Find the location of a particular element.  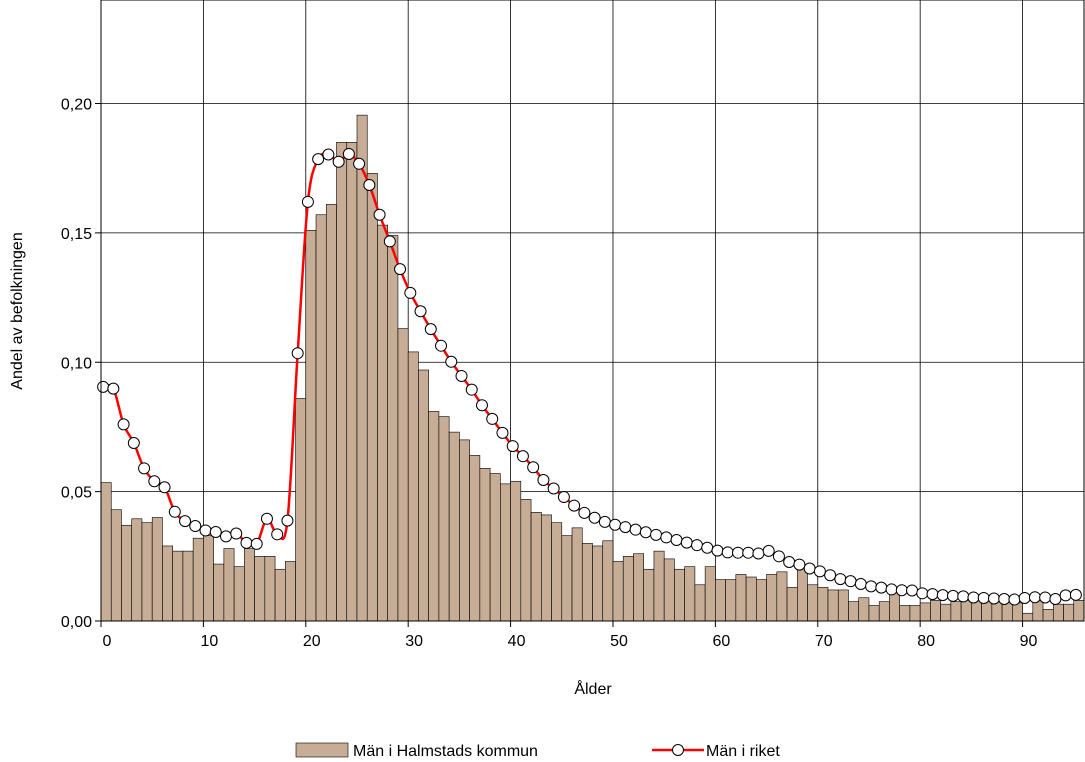

x-tick-label: 20 is located at coordinates (312, 641).